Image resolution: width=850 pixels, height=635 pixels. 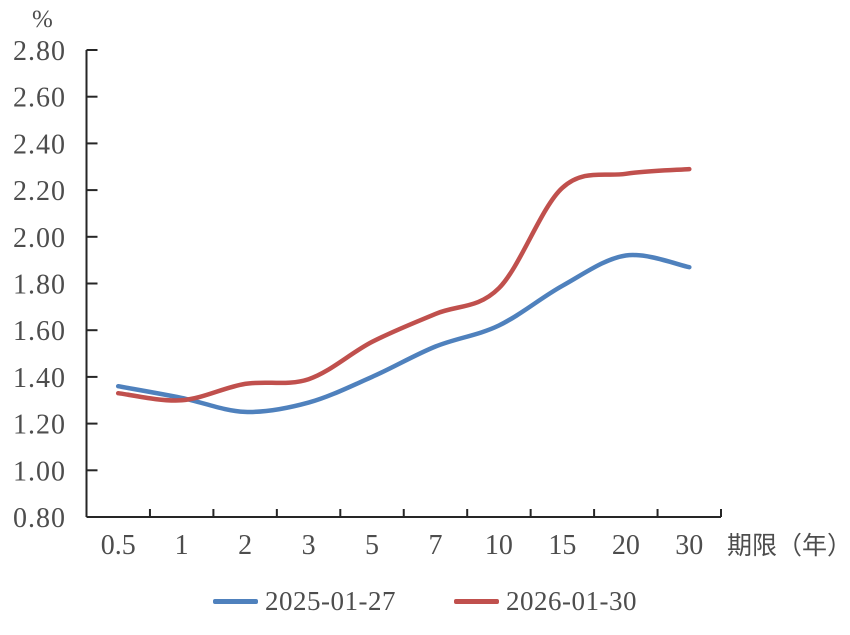 What do you see at coordinates (39, 238) in the screenshot?
I see `y-tick-label: 2.00` at bounding box center [39, 238].